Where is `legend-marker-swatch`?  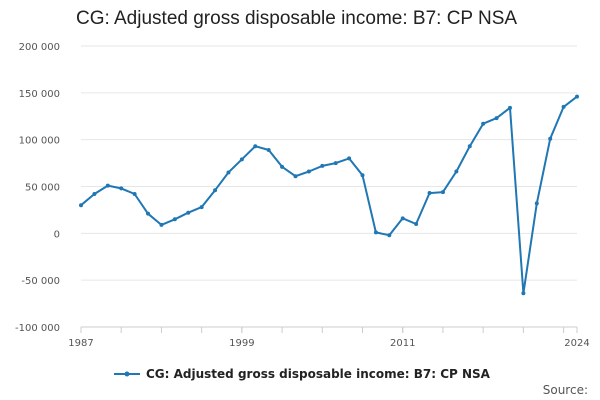
legend-marker-swatch is located at coordinates (127, 374).